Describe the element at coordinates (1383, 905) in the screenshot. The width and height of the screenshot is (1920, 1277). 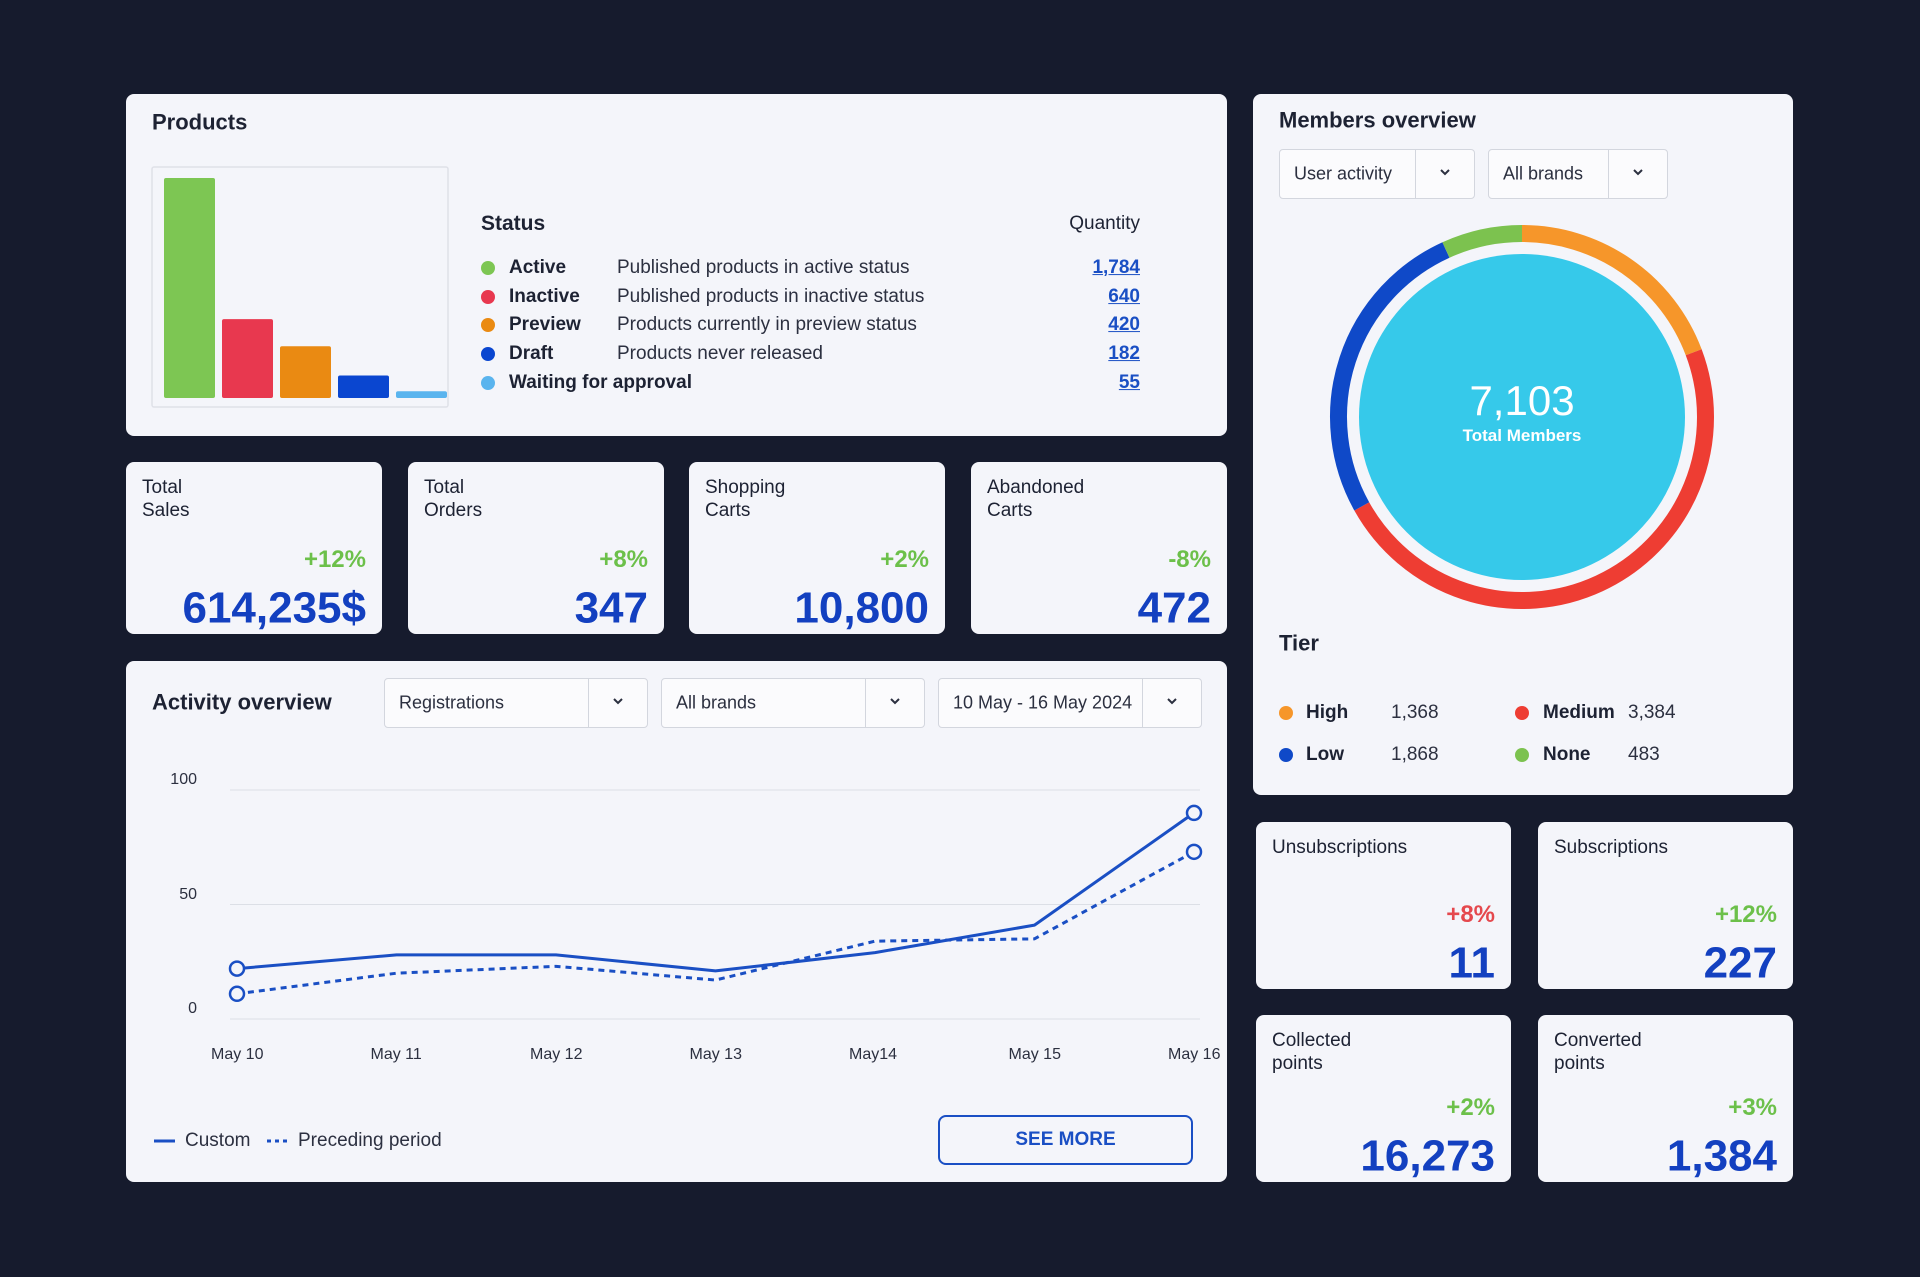
I see `stat-card: Unsubscriptions +8% 11` at that location.